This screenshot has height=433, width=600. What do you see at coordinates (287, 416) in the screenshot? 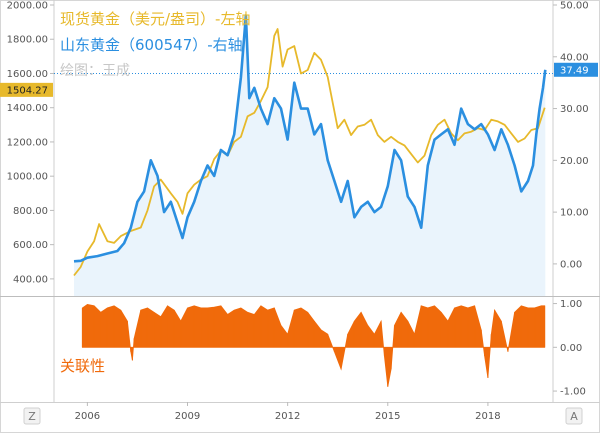
I see `x-tick-label: 2012` at bounding box center [287, 416].